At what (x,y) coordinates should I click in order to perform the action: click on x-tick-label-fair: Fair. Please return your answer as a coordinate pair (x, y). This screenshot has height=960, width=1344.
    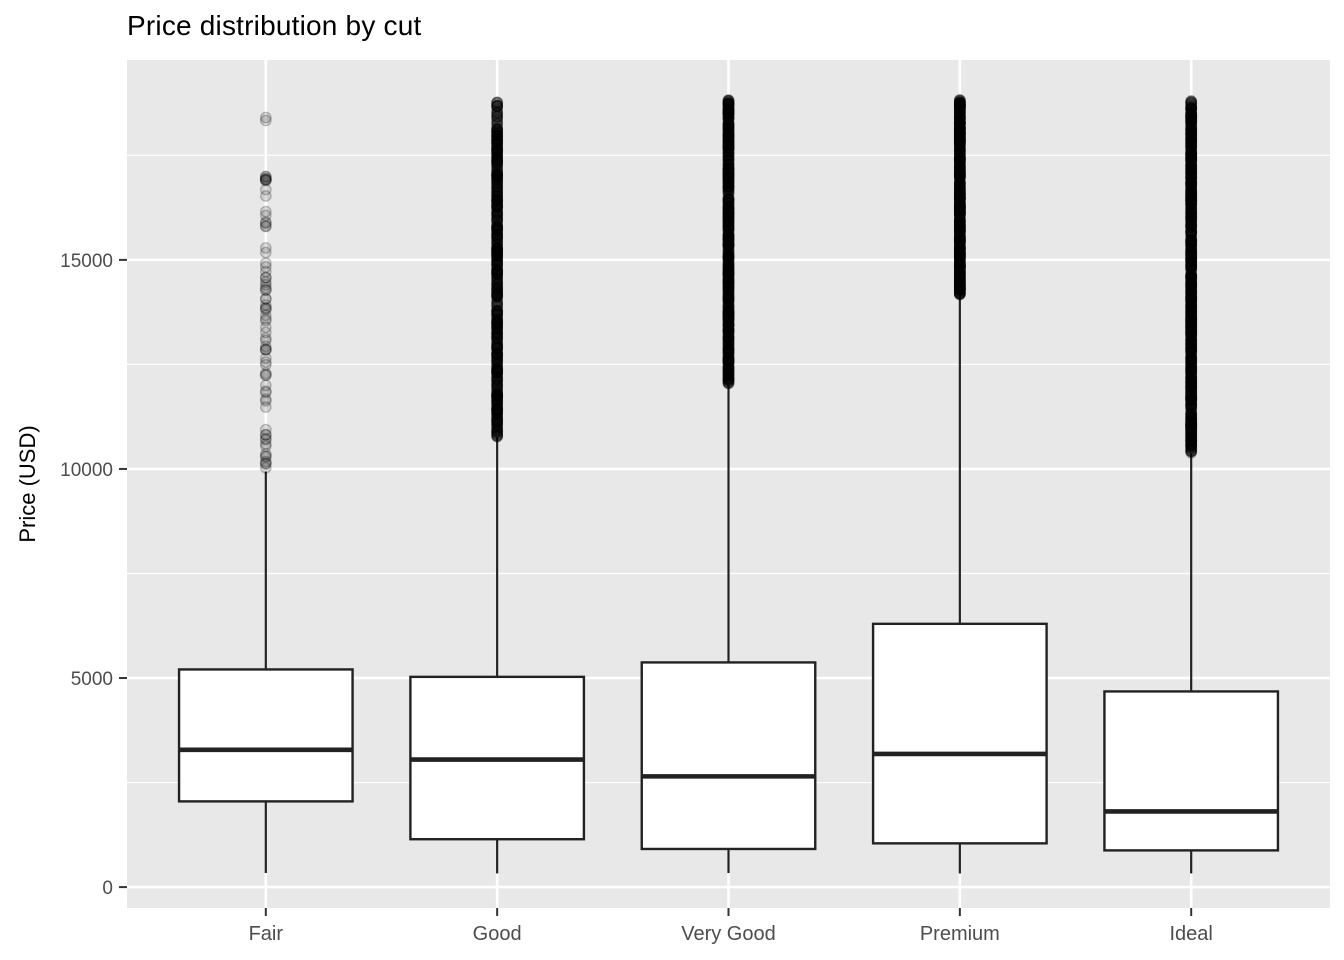
    Looking at the image, I should click on (266, 934).